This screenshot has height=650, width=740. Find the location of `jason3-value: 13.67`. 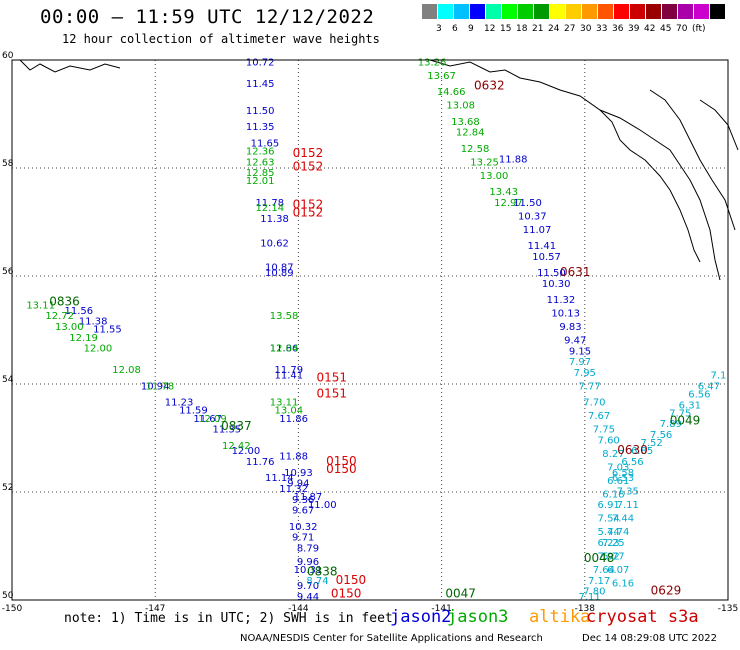

jason3-value: 13.67 is located at coordinates (441, 76).